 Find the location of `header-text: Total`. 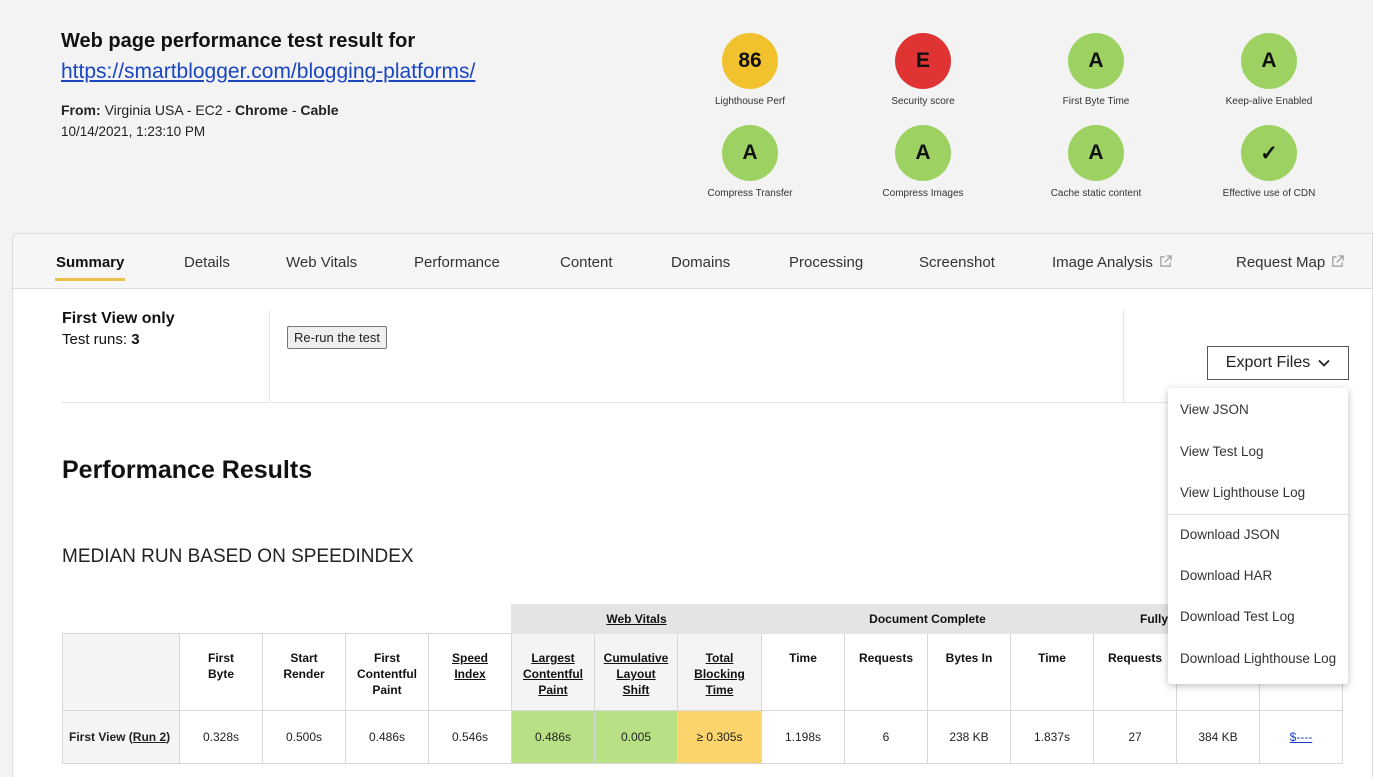

header-text: Total is located at coordinates (719, 658).